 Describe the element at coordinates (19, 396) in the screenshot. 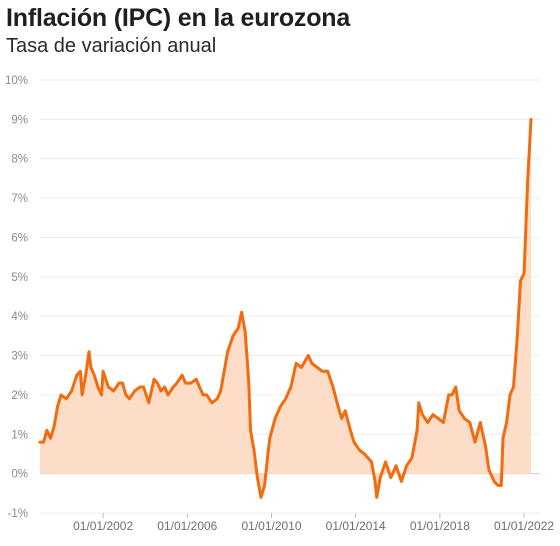

I see `y-tick-label: 2%` at that location.